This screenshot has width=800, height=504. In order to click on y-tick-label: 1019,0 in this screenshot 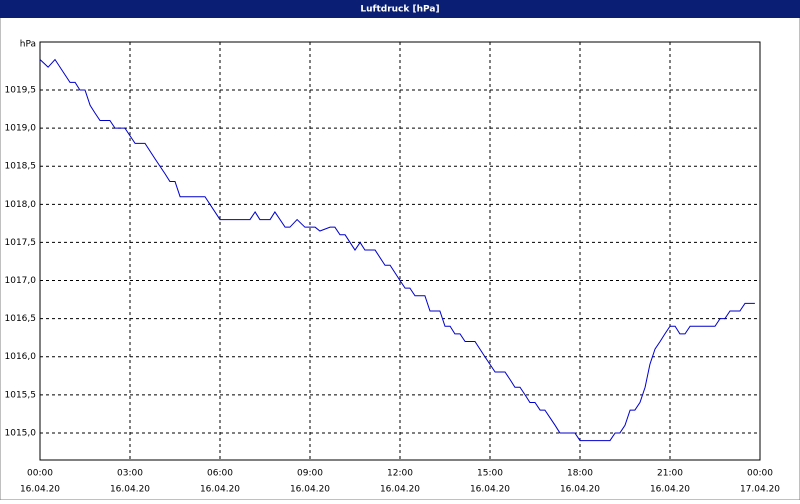, I will do `click(21, 129)`.